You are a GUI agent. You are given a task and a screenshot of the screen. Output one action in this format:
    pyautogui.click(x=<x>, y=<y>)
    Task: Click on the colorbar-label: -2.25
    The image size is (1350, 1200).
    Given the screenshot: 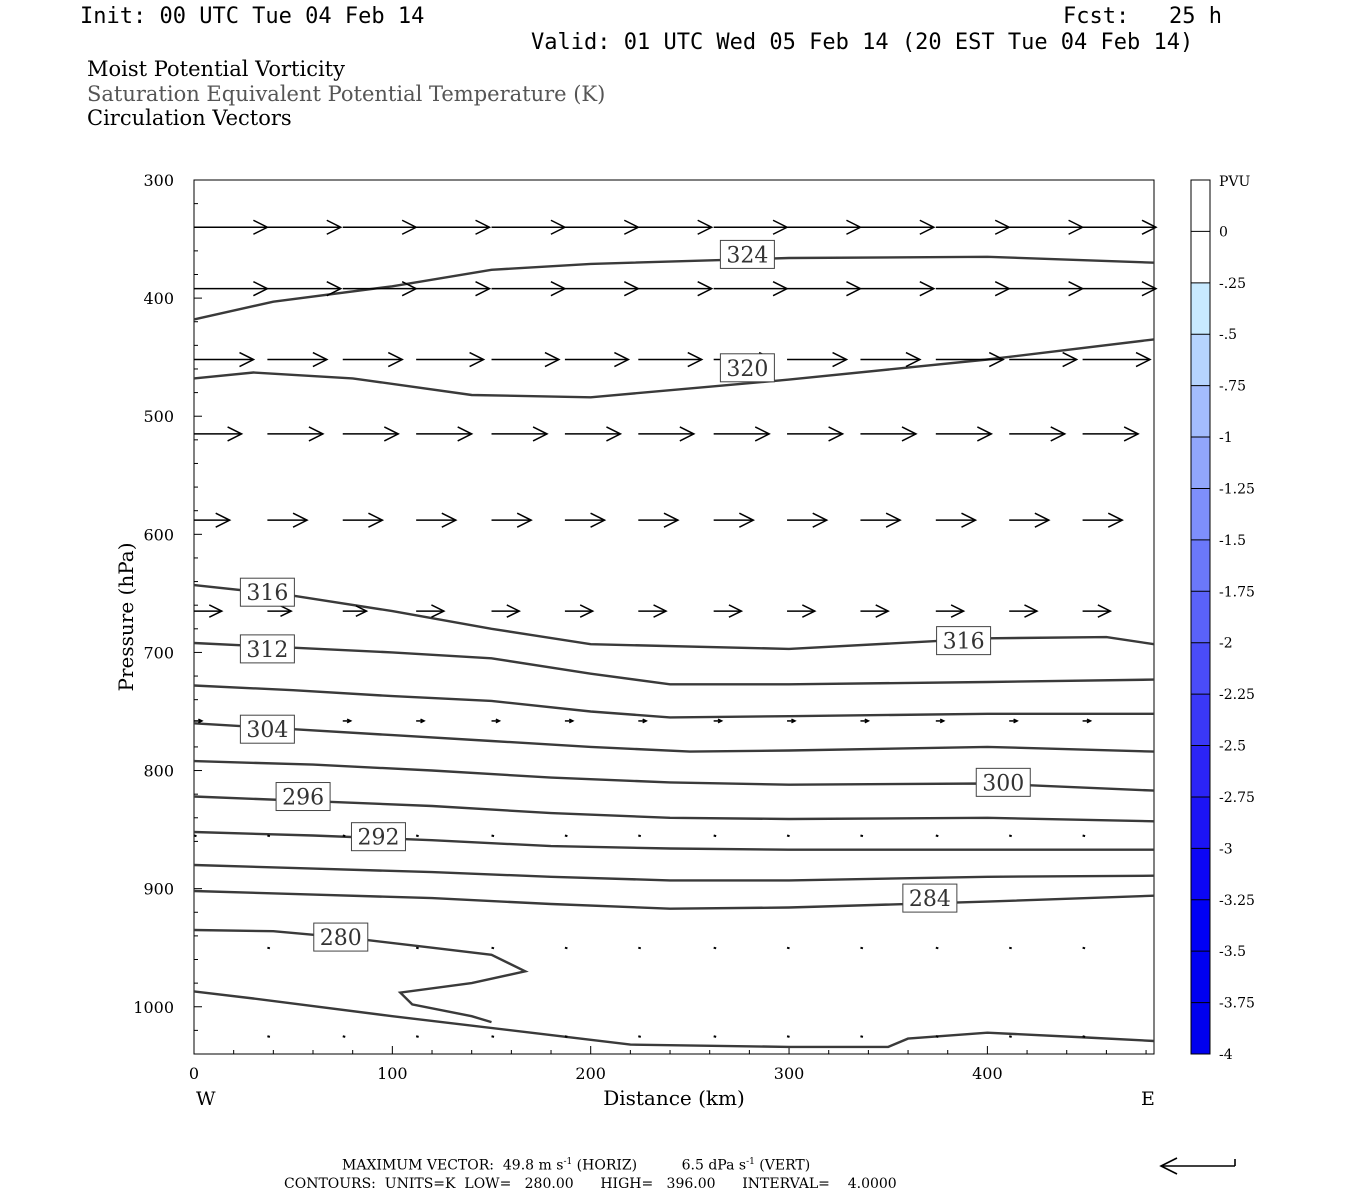 What is the action you would take?
    pyautogui.click(x=1237, y=695)
    